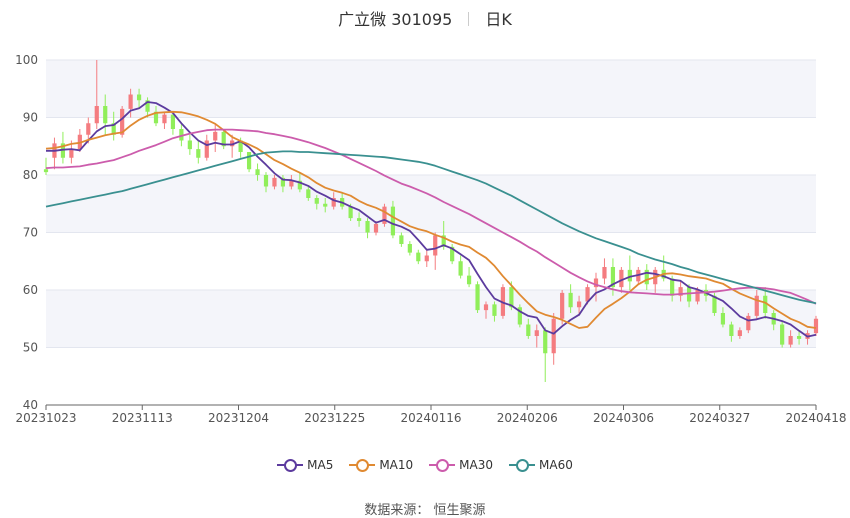 Image resolution: width=850 pixels, height=518 pixels. Describe the element at coordinates (30, 405) in the screenshot. I see `y-tick-label: 40` at that location.